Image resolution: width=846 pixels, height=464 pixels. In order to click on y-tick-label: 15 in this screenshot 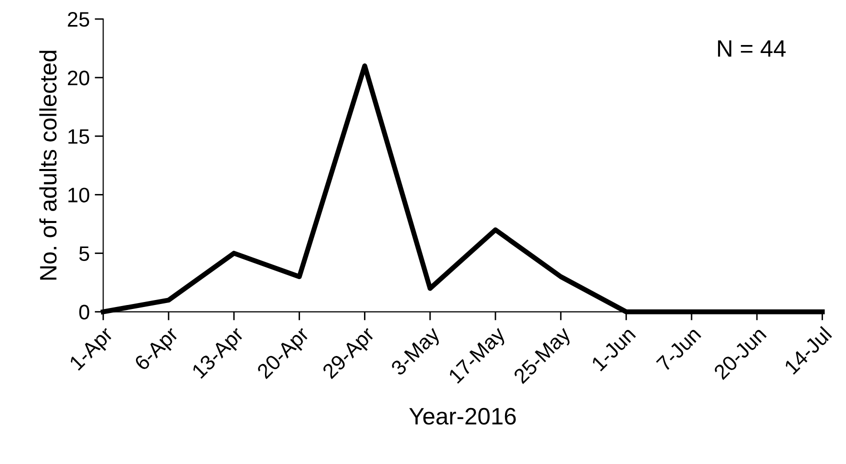, I will do `click(79, 136)`.